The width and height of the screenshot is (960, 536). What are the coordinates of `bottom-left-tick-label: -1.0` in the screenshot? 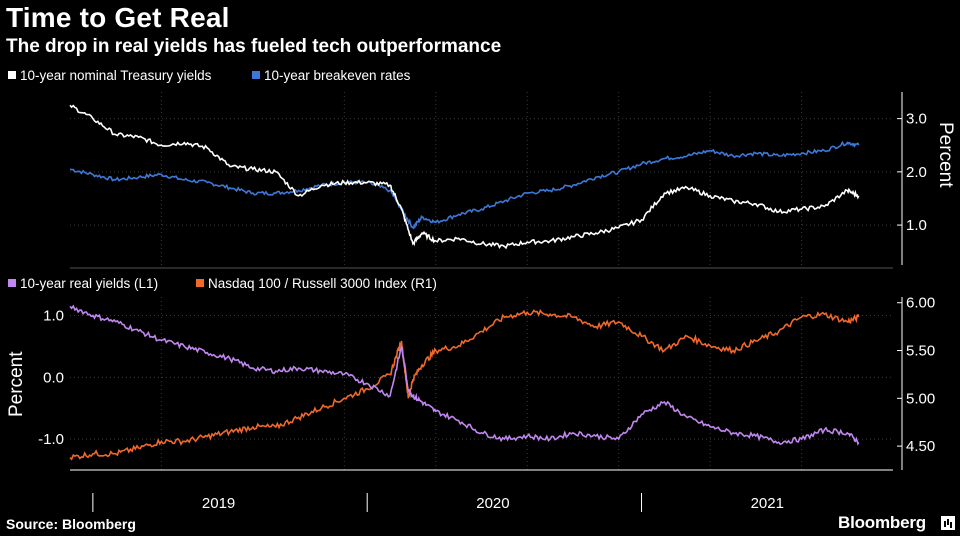 It's located at (51, 439).